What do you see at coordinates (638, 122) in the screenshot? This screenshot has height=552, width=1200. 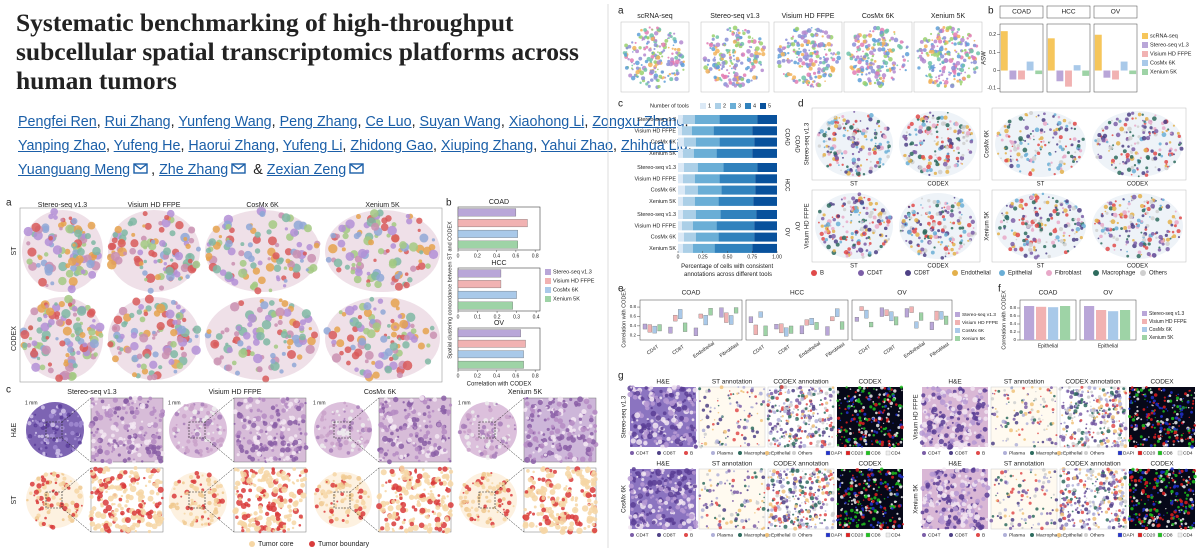 I see `author-name: Zongxu Zhang` at bounding box center [638, 122].